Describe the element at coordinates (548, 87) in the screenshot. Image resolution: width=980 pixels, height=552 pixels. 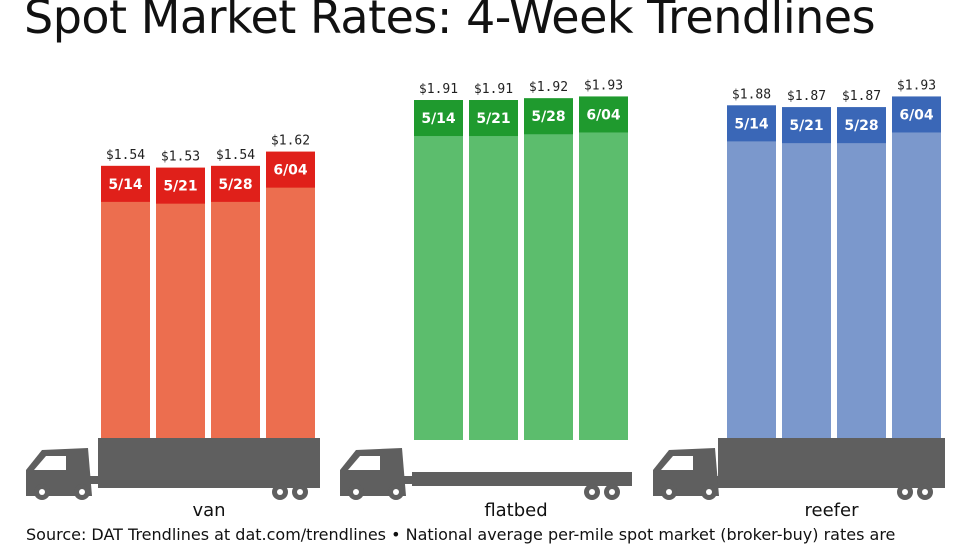
I see `value-label: $1.92` at that location.